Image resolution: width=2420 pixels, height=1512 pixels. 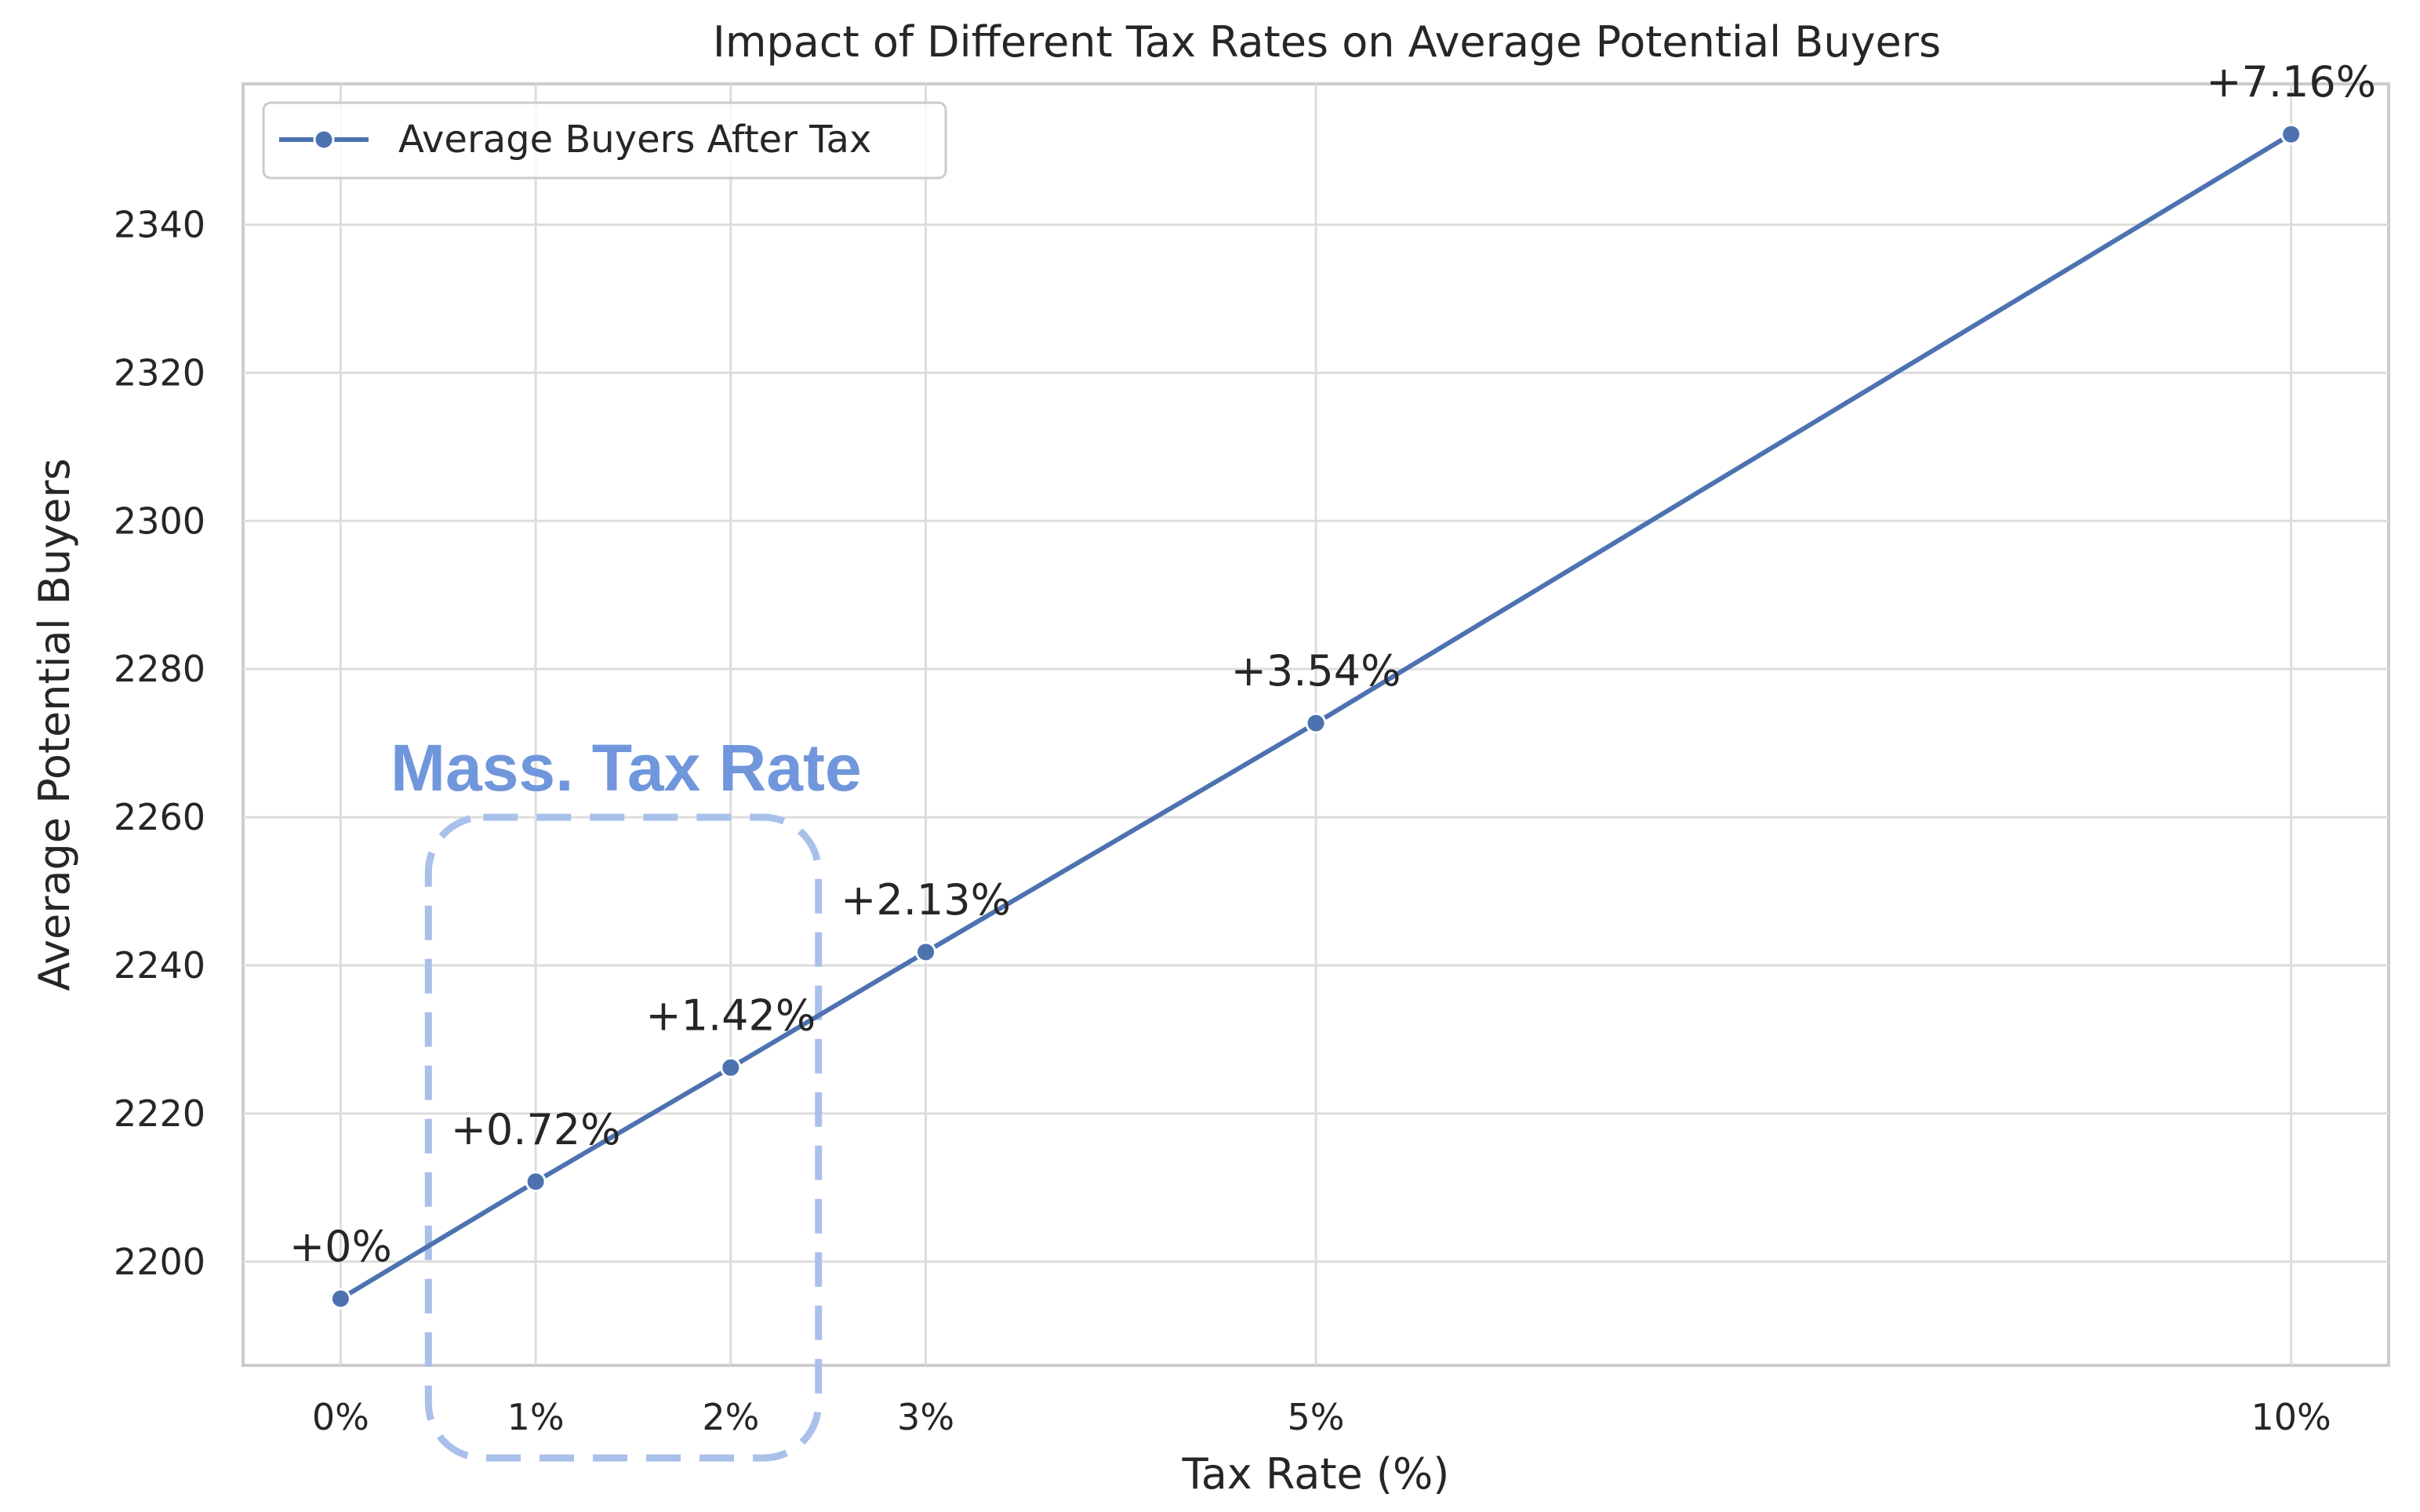 What do you see at coordinates (2291, 1417) in the screenshot?
I see `x-tick-label: 10%` at bounding box center [2291, 1417].